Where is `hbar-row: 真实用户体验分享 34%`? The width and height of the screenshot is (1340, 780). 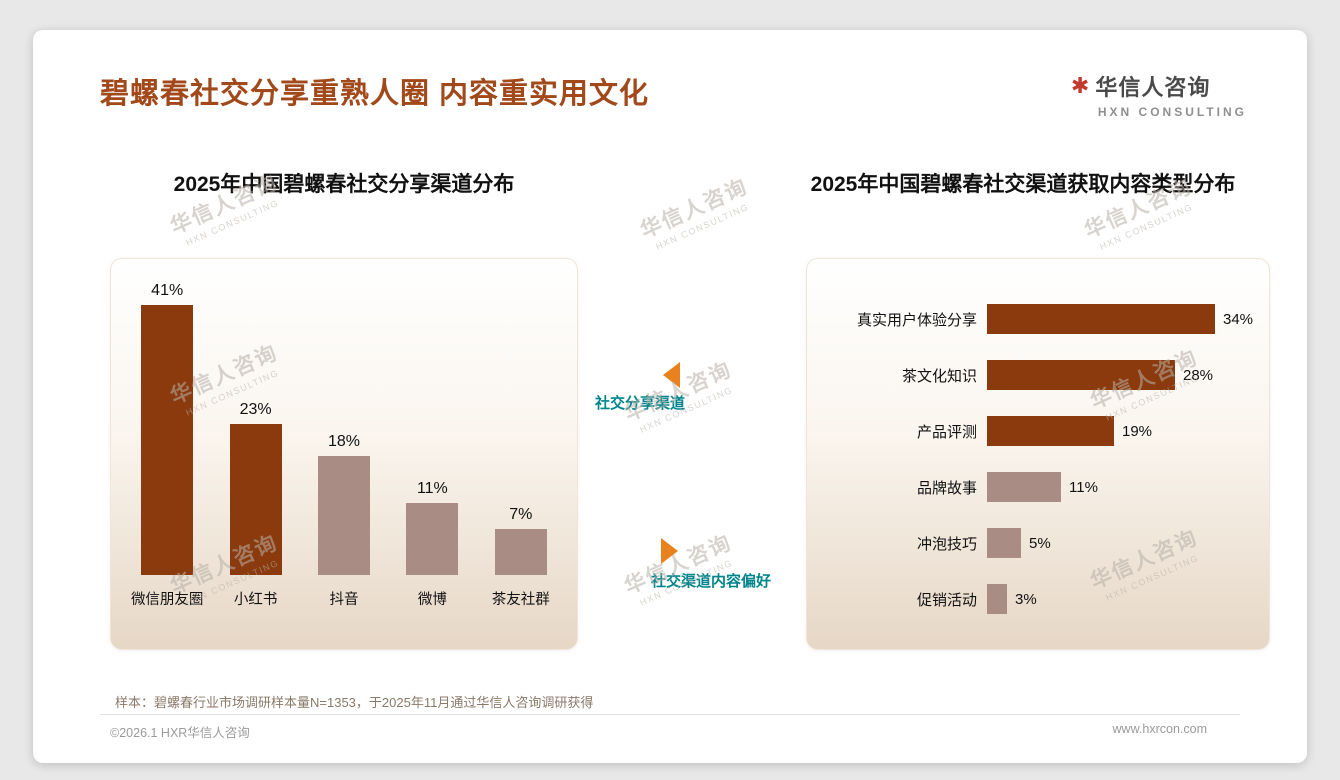
hbar-row: 真实用户体验分享 34% is located at coordinates (1037, 319).